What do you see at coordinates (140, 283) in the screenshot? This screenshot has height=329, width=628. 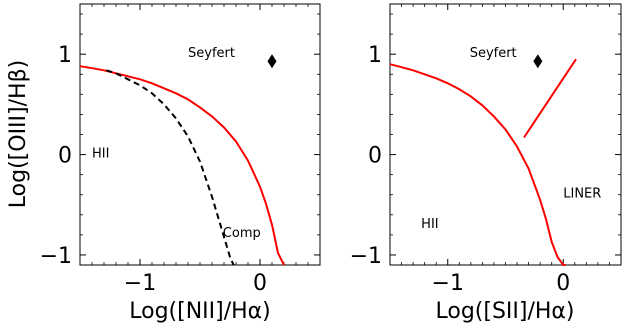 I see `nii-x-tick-label: −1` at bounding box center [140, 283].